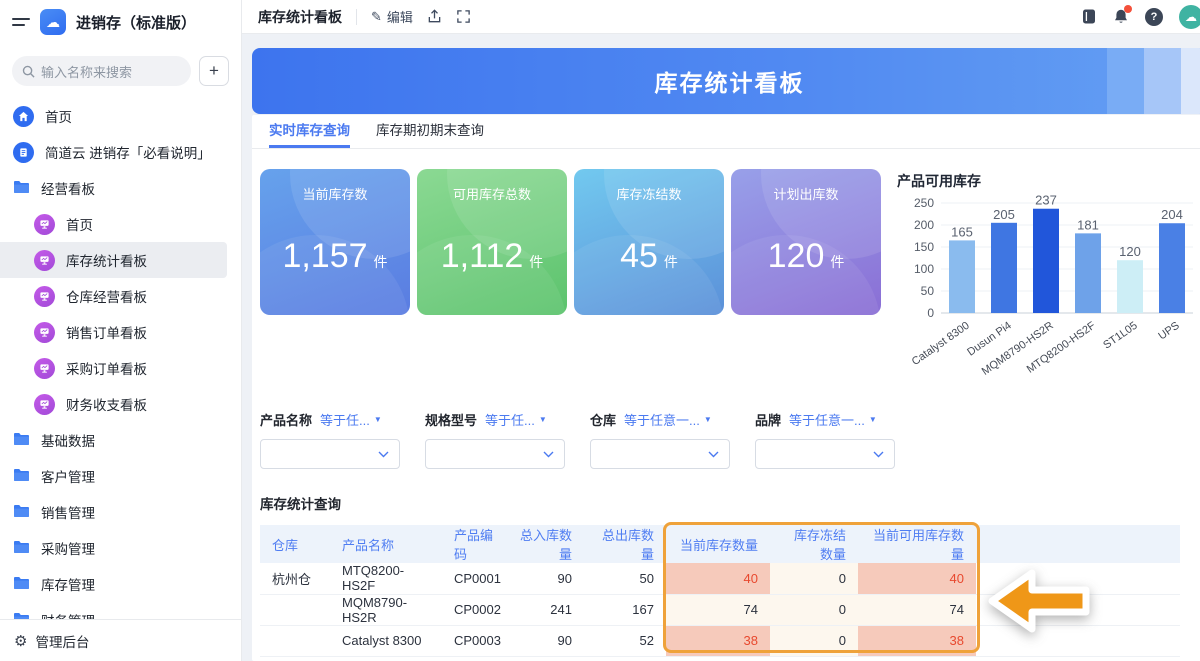 The width and height of the screenshot is (1200, 661). I want to click on fullscreen-icon, so click(463, 16).